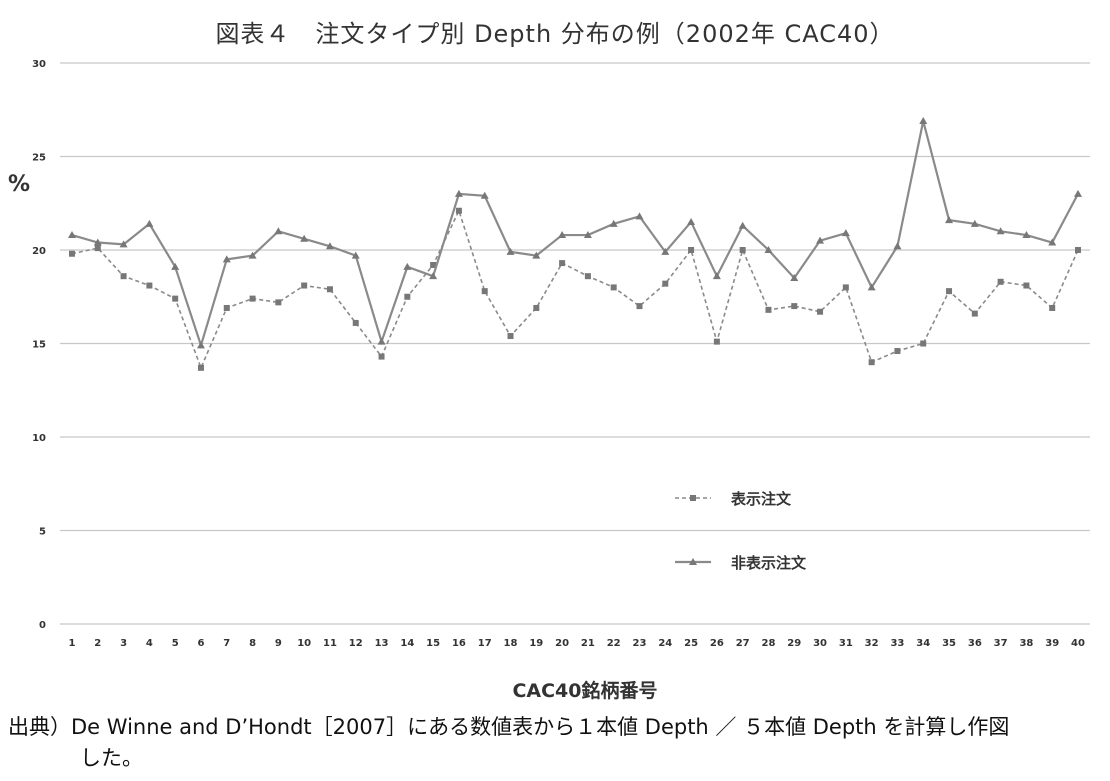 This screenshot has width=1110, height=781. I want to click on x-tick-label: 20, so click(562, 643).